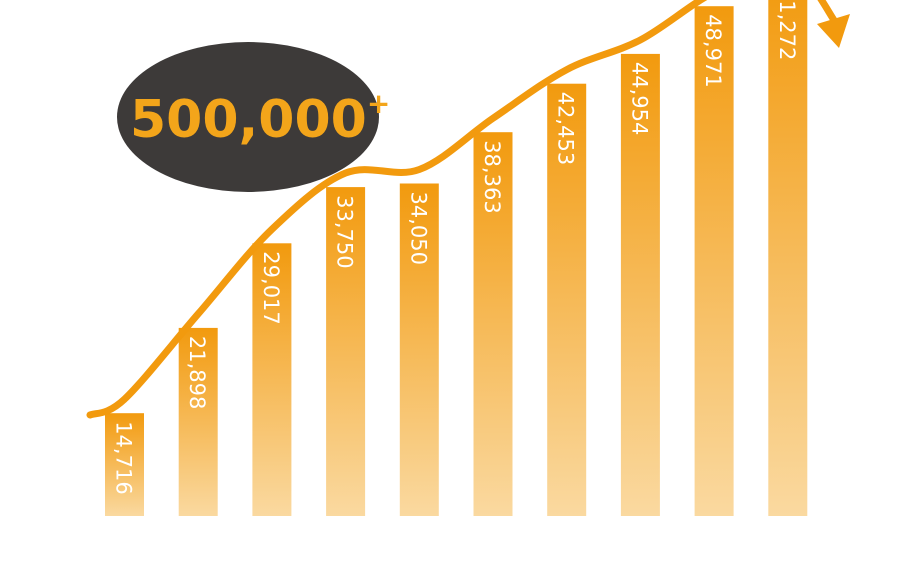 The width and height of the screenshot is (900, 576). Describe the element at coordinates (271, 287) in the screenshot. I see `bar-value-label: 29,017` at that location.